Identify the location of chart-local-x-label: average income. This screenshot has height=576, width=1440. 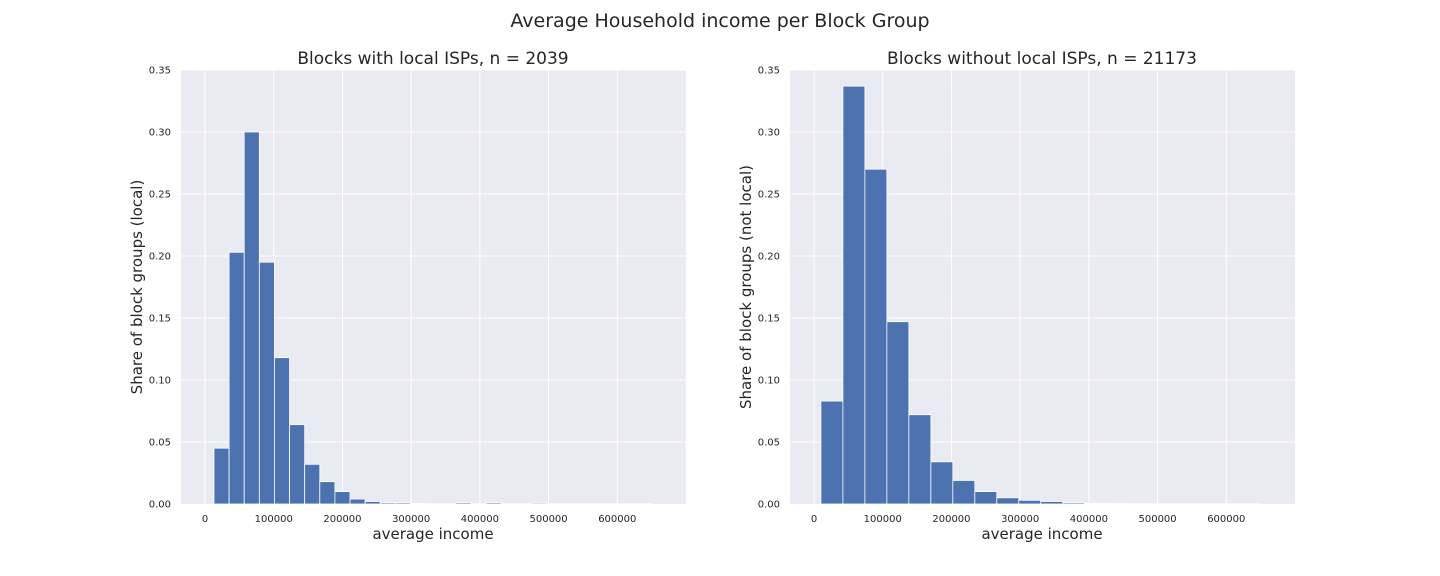
(432, 534).